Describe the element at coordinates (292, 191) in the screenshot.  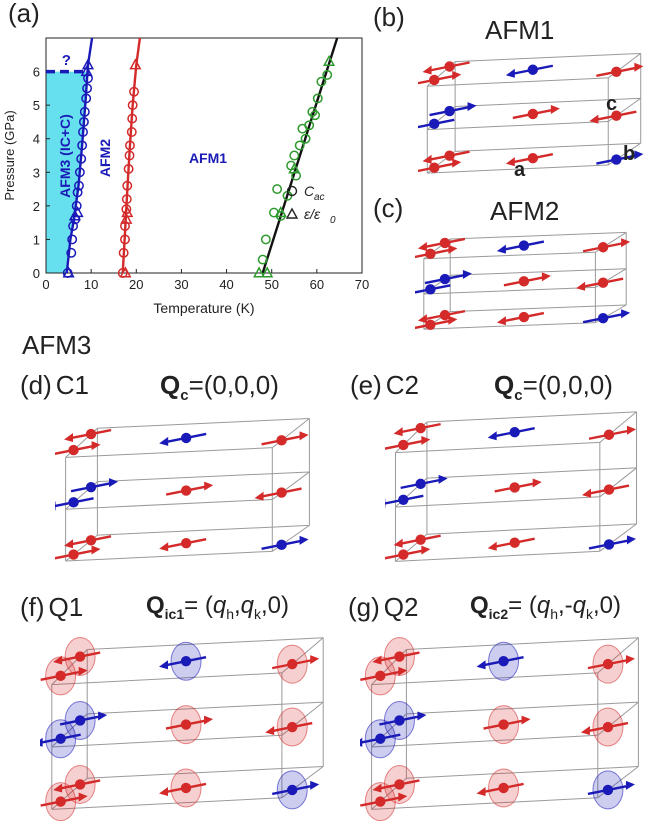
I see `legend-circle-marker` at that location.